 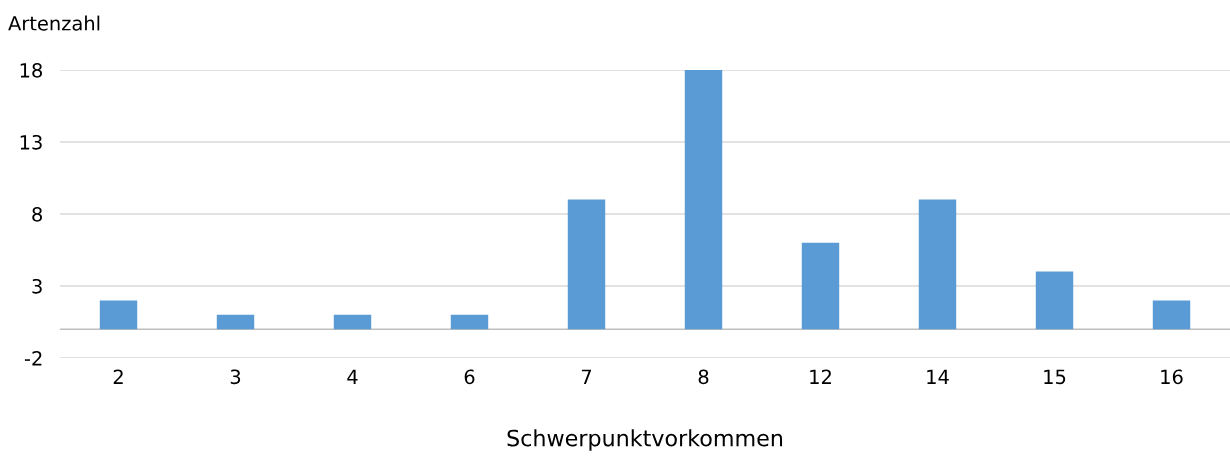 What do you see at coordinates (938, 376) in the screenshot?
I see `x-tick-label: 14` at bounding box center [938, 376].